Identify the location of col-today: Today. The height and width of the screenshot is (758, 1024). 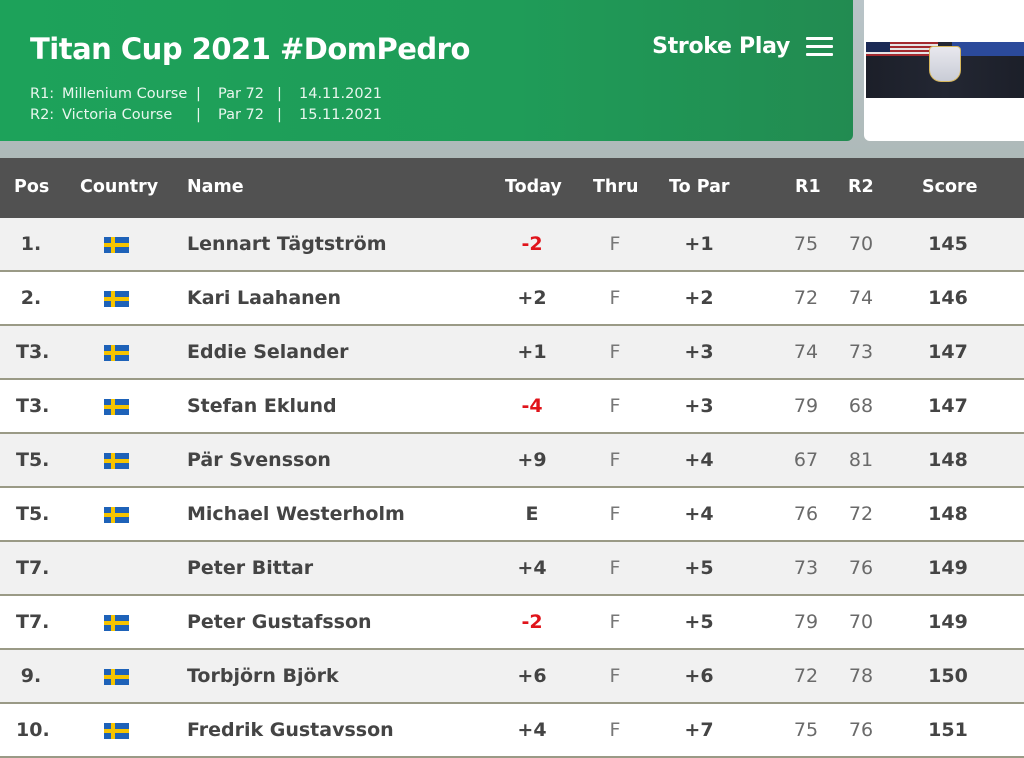
(533, 187).